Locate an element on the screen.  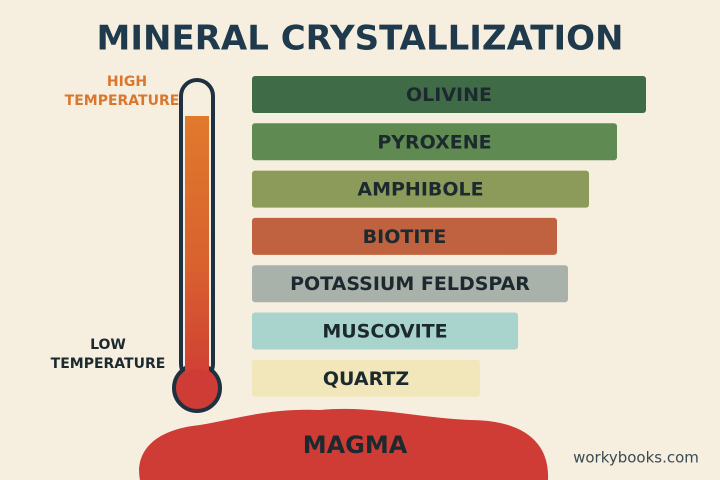
mineral-label: AMPHIBOLE is located at coordinates (420, 190).